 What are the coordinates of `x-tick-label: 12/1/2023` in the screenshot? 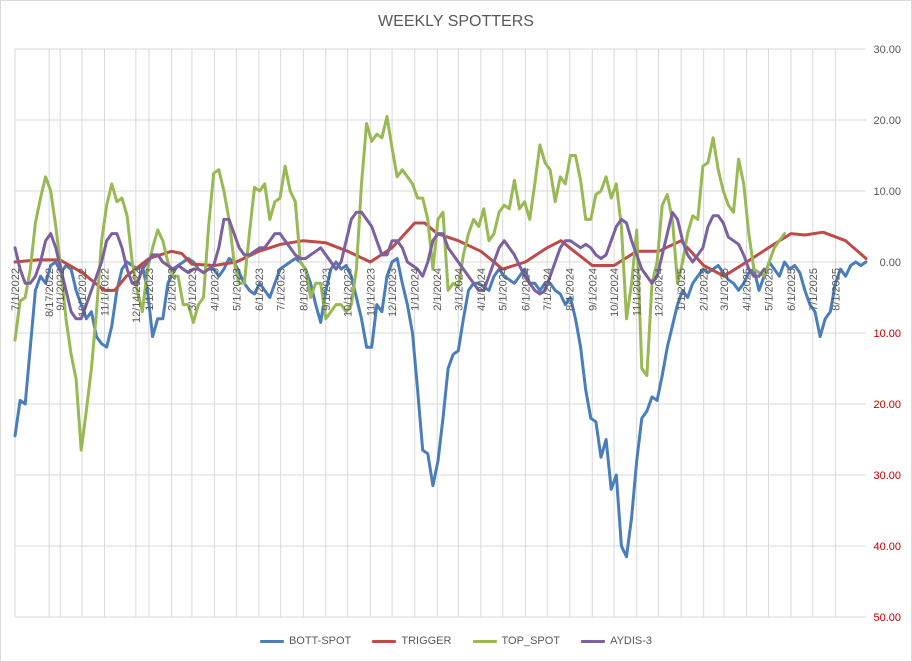 It's located at (393, 292).